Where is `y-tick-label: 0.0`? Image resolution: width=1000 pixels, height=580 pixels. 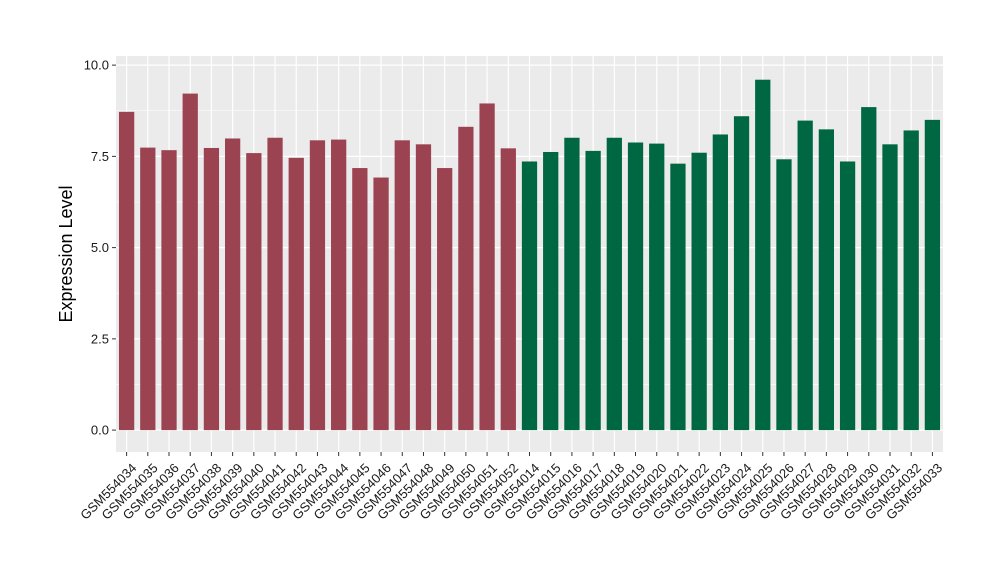 y-tick-label: 0.0 is located at coordinates (100, 430).